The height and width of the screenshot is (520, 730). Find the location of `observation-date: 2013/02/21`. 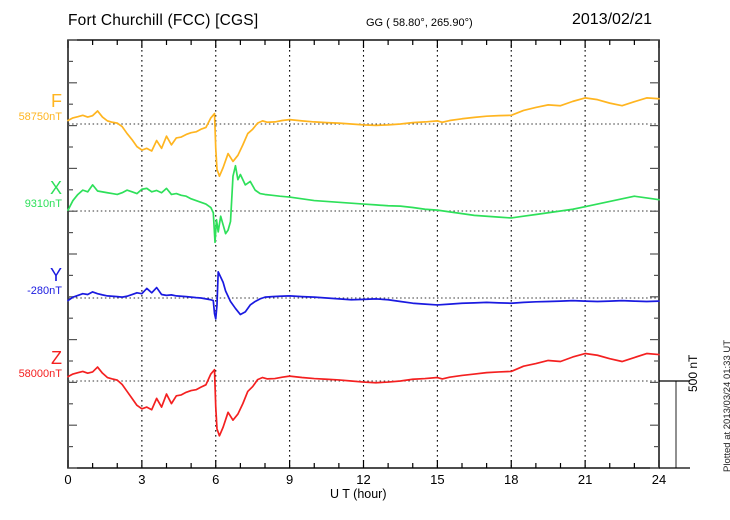

observation-date: 2013/02/21 is located at coordinates (612, 19).